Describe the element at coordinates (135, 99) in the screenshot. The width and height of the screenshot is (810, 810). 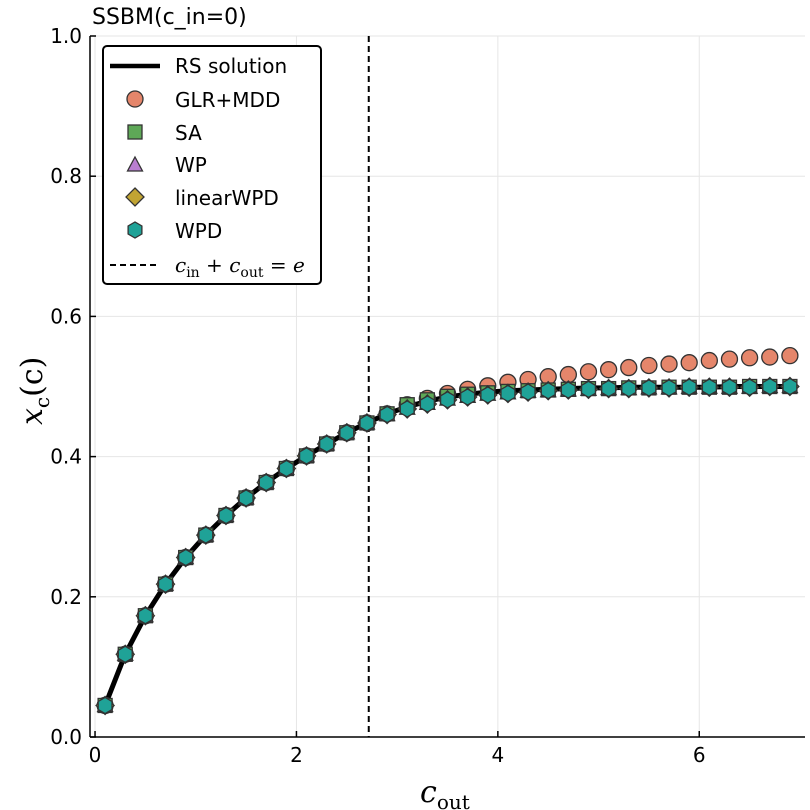
I see `legend-marker-circle` at that location.